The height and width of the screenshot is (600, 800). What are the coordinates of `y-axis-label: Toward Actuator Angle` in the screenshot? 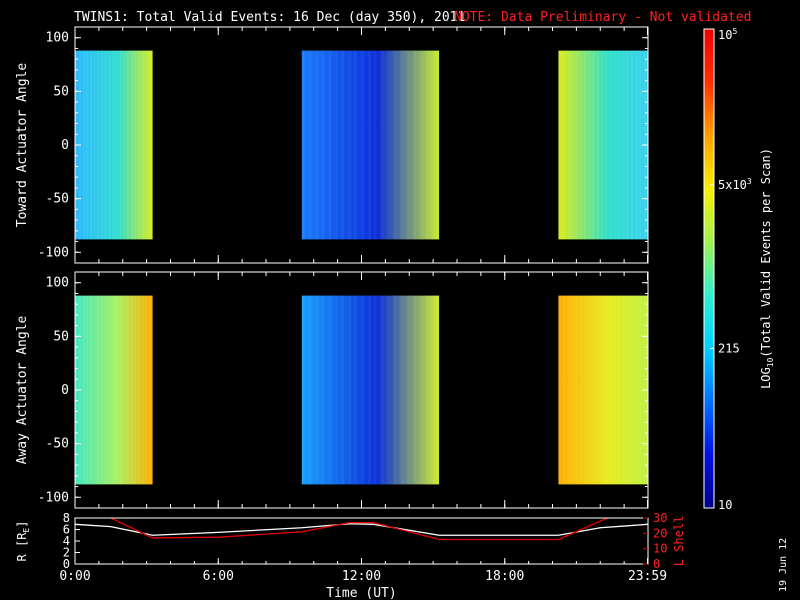 It's located at (22, 145).